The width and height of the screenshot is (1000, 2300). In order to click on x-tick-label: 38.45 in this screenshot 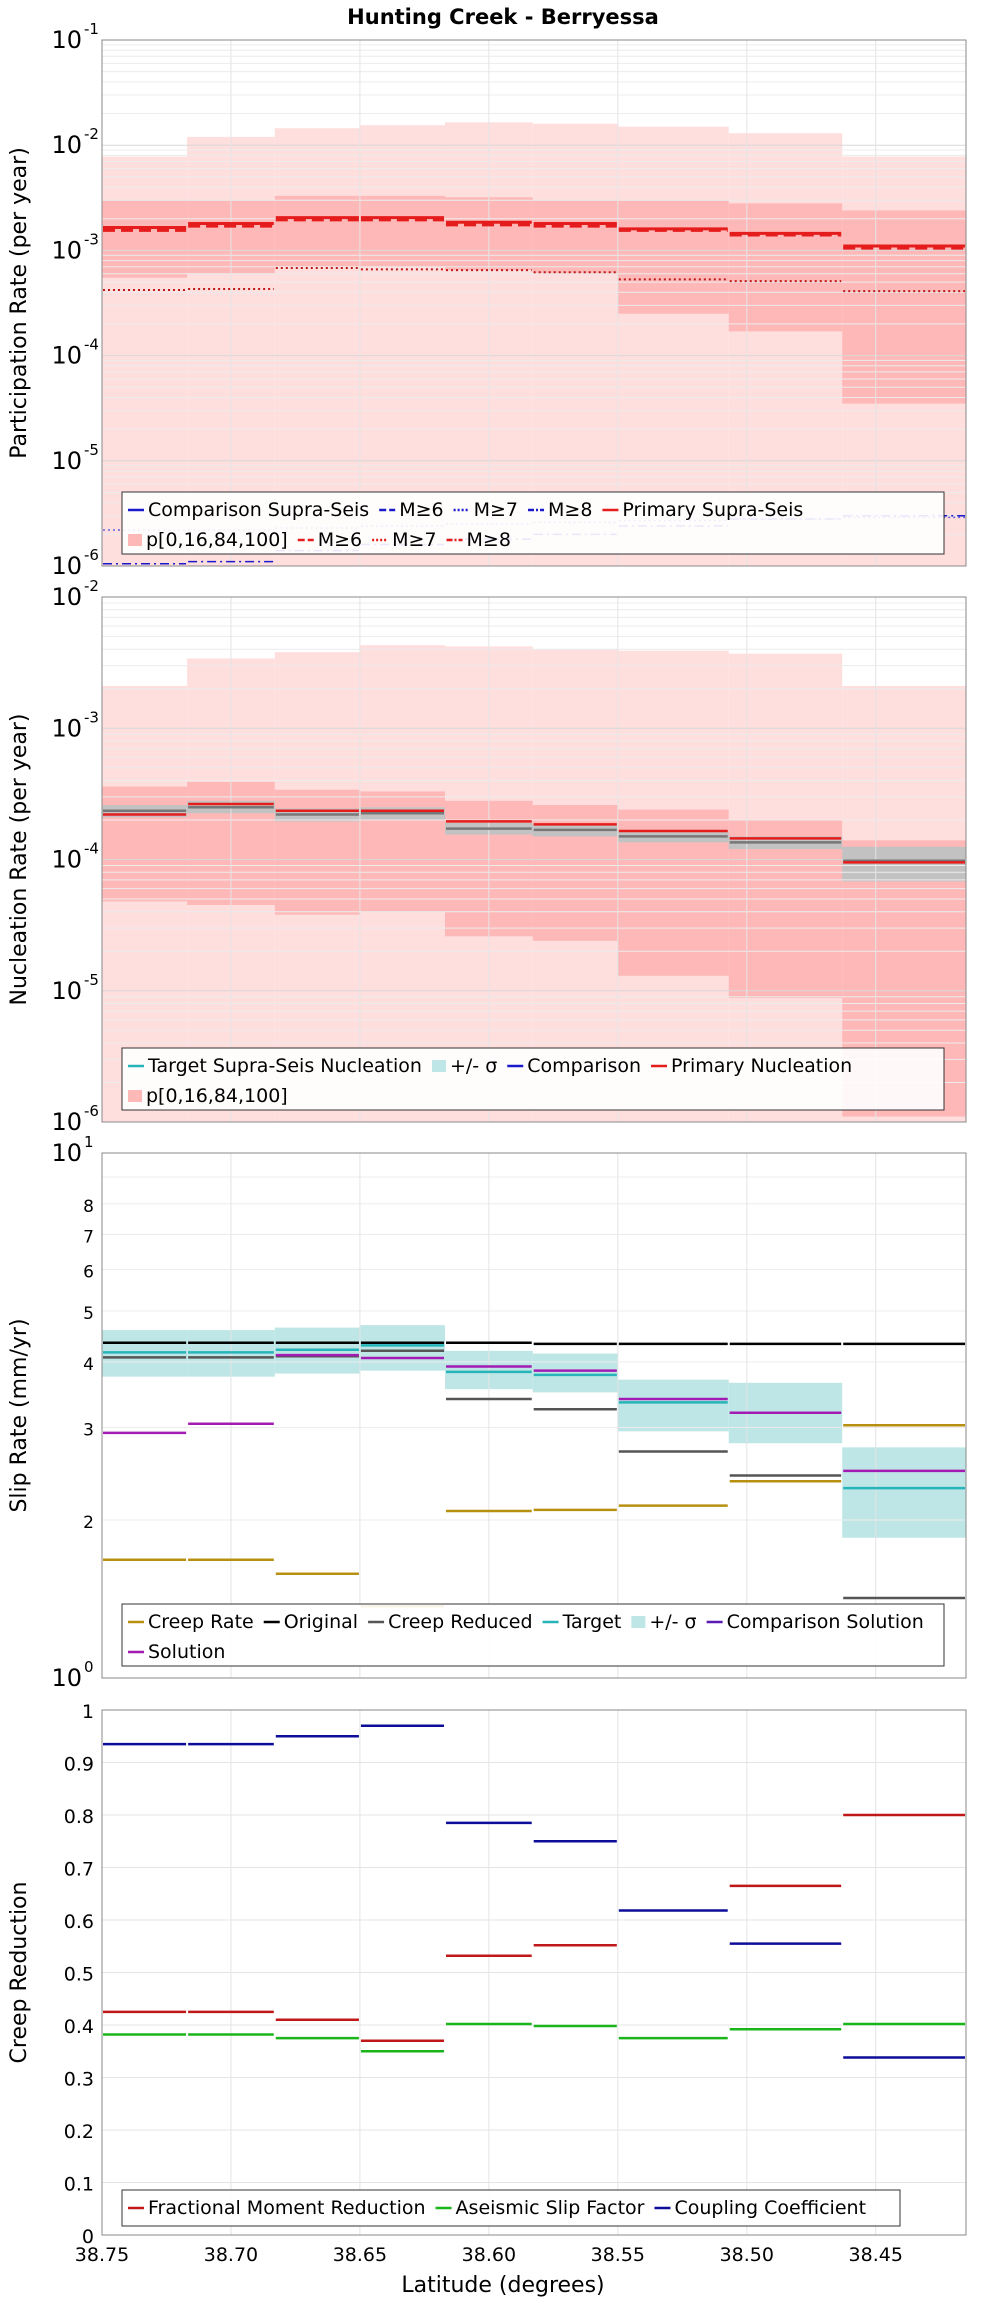, I will do `click(876, 2255)`.